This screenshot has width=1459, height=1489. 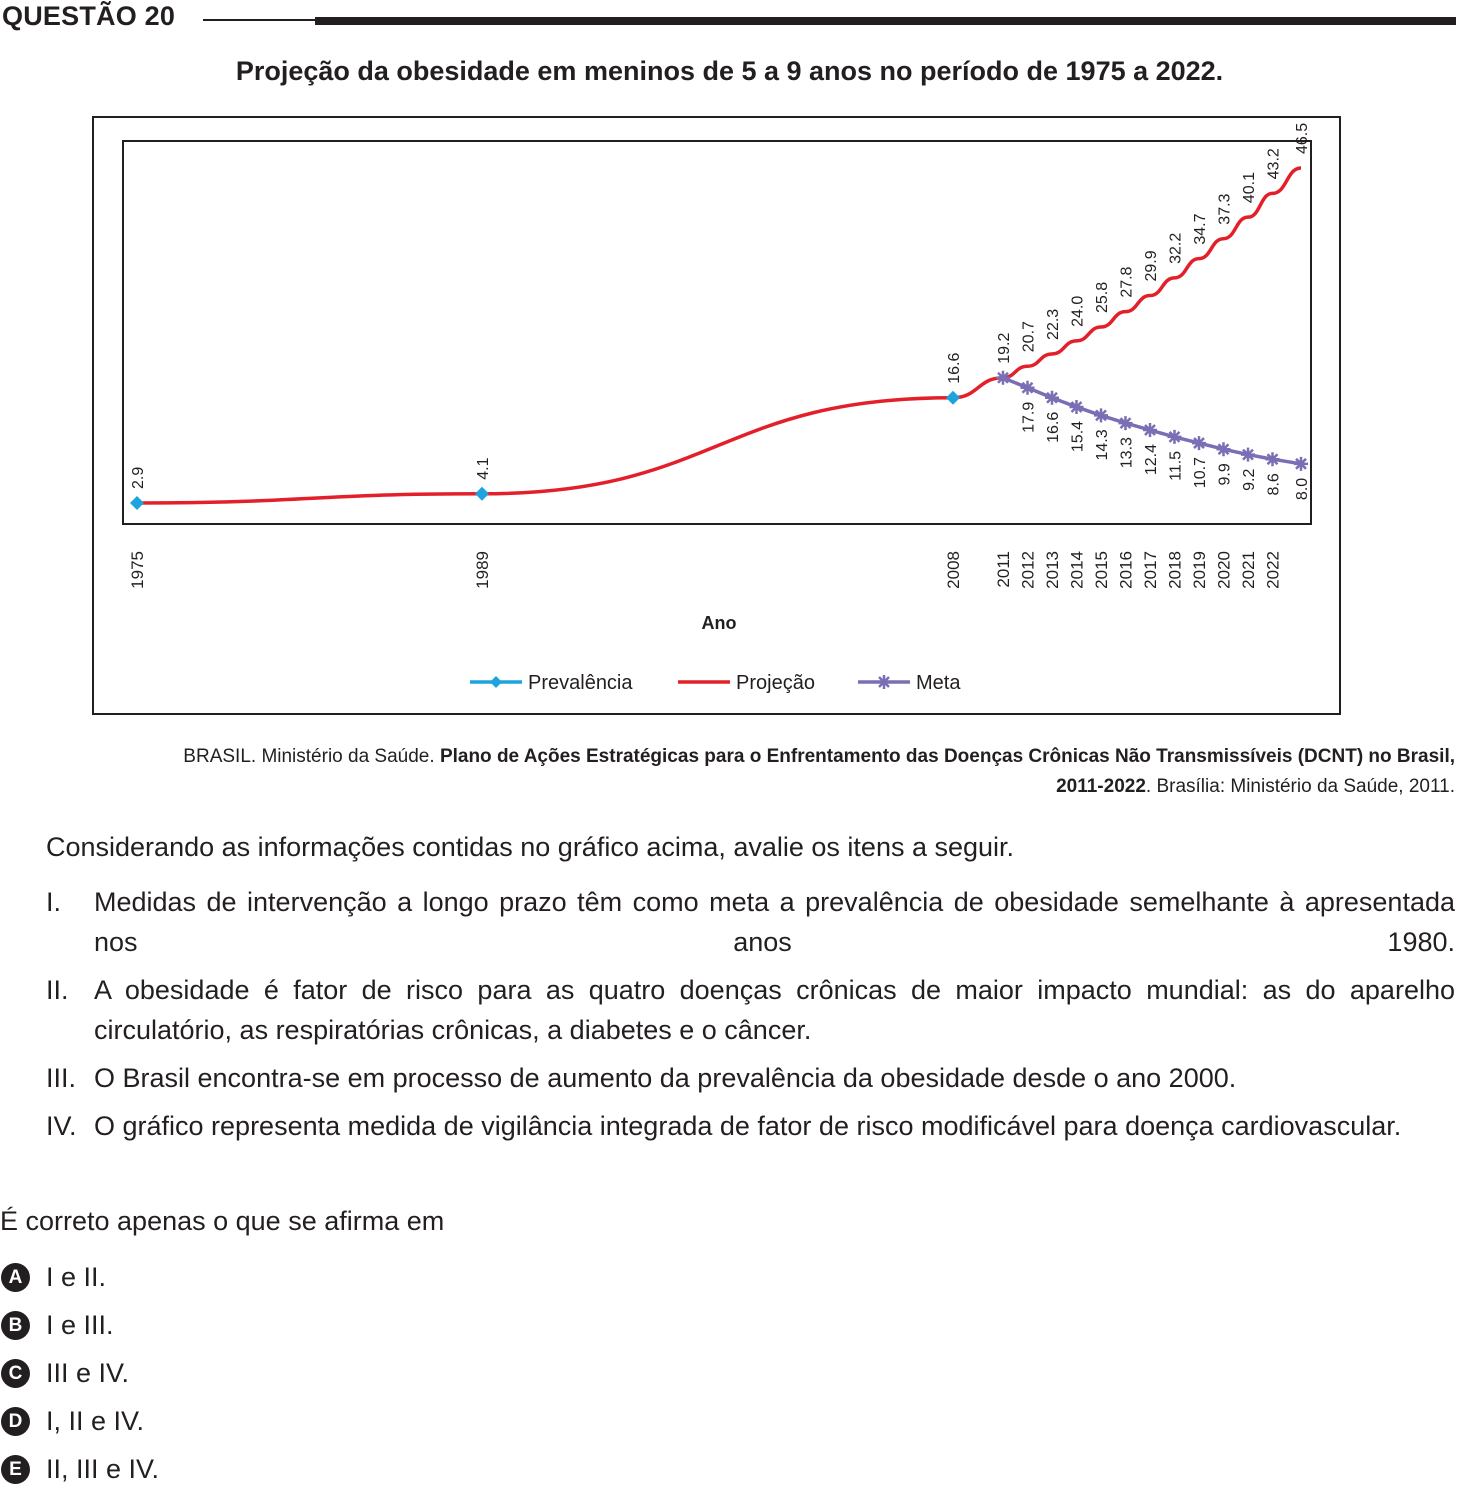 What do you see at coordinates (954, 367) in the screenshot?
I see `prevalencia-data-label: 16.6` at bounding box center [954, 367].